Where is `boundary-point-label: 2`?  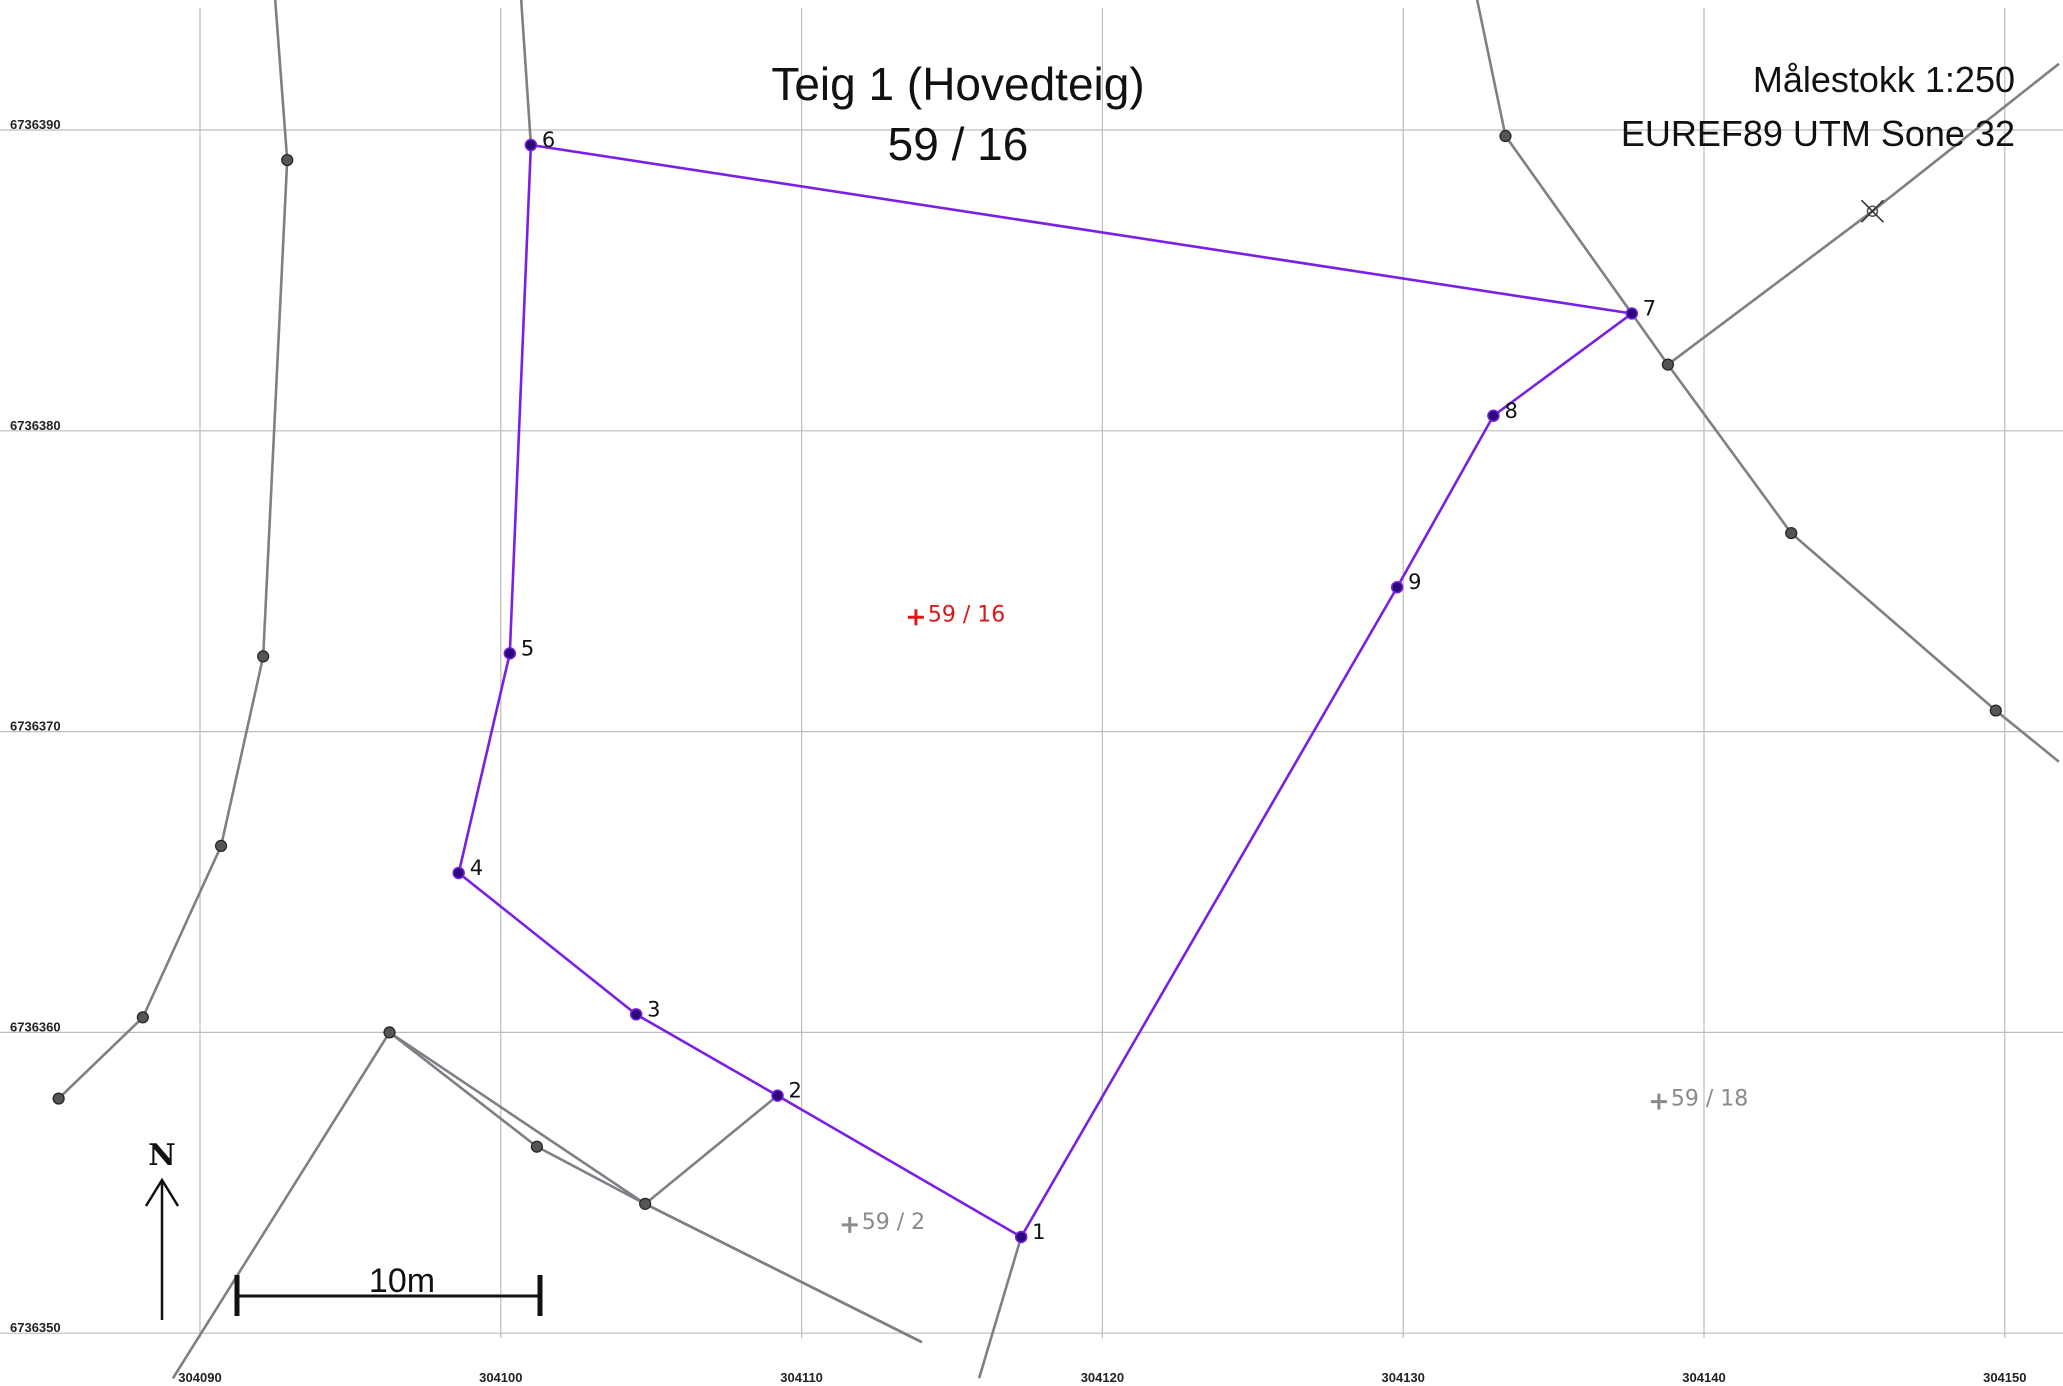 boundary-point-label: 2 is located at coordinates (795, 1091).